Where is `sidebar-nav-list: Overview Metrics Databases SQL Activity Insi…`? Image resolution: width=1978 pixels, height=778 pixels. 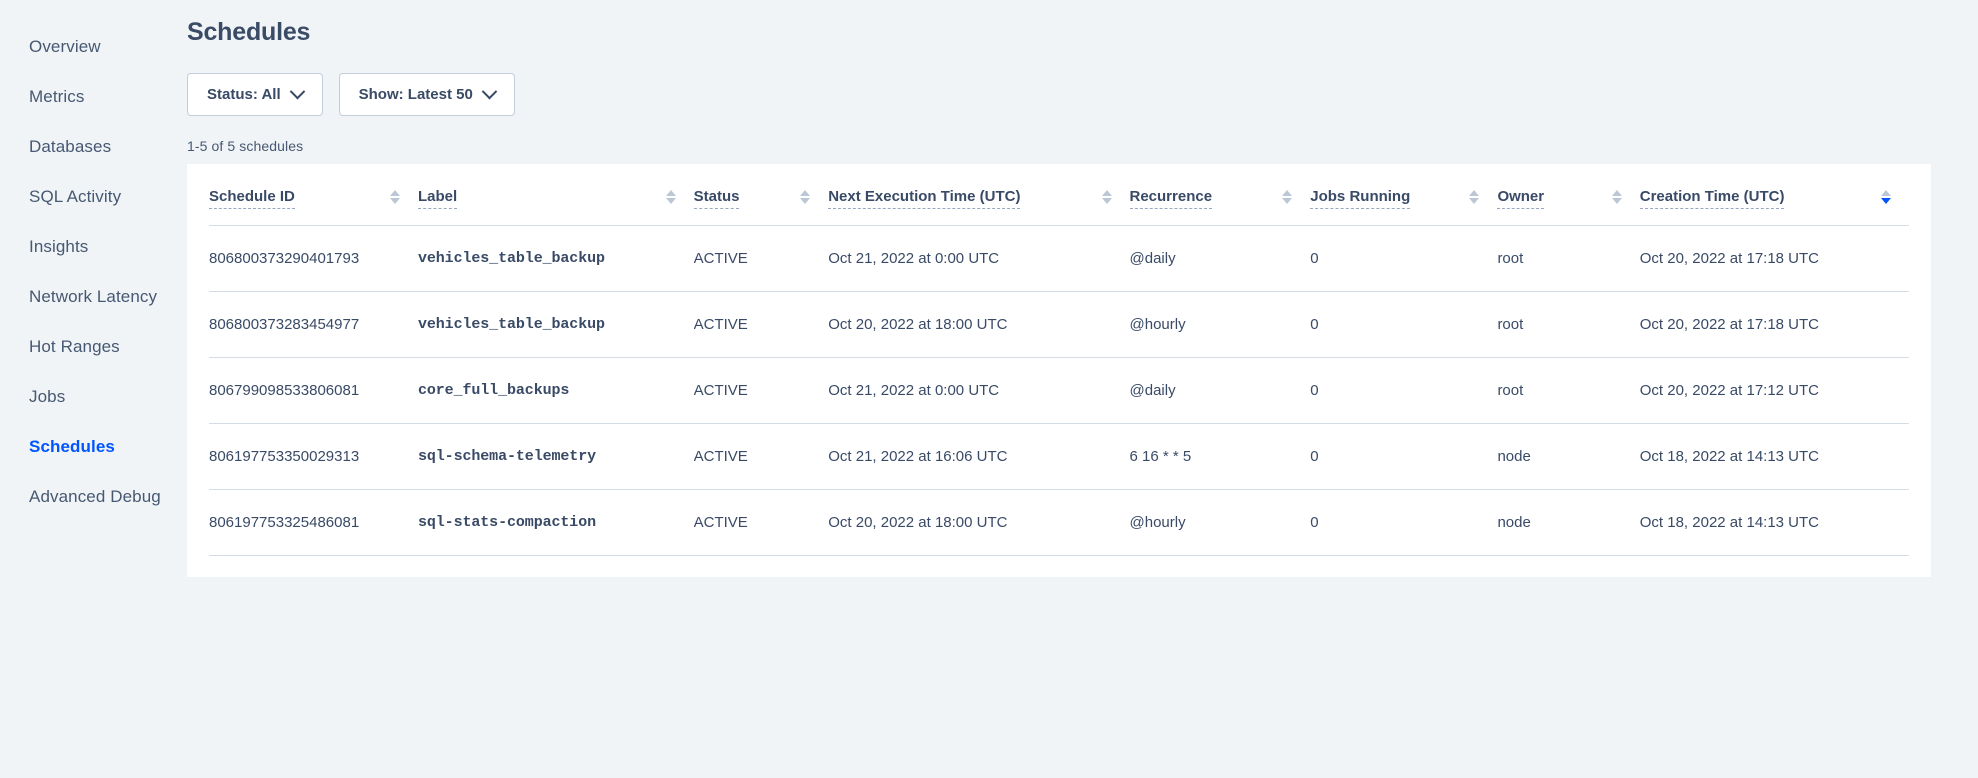
sidebar-nav-list: Overview Metrics Databases SQL Activity Insi… is located at coordinates (93, 272).